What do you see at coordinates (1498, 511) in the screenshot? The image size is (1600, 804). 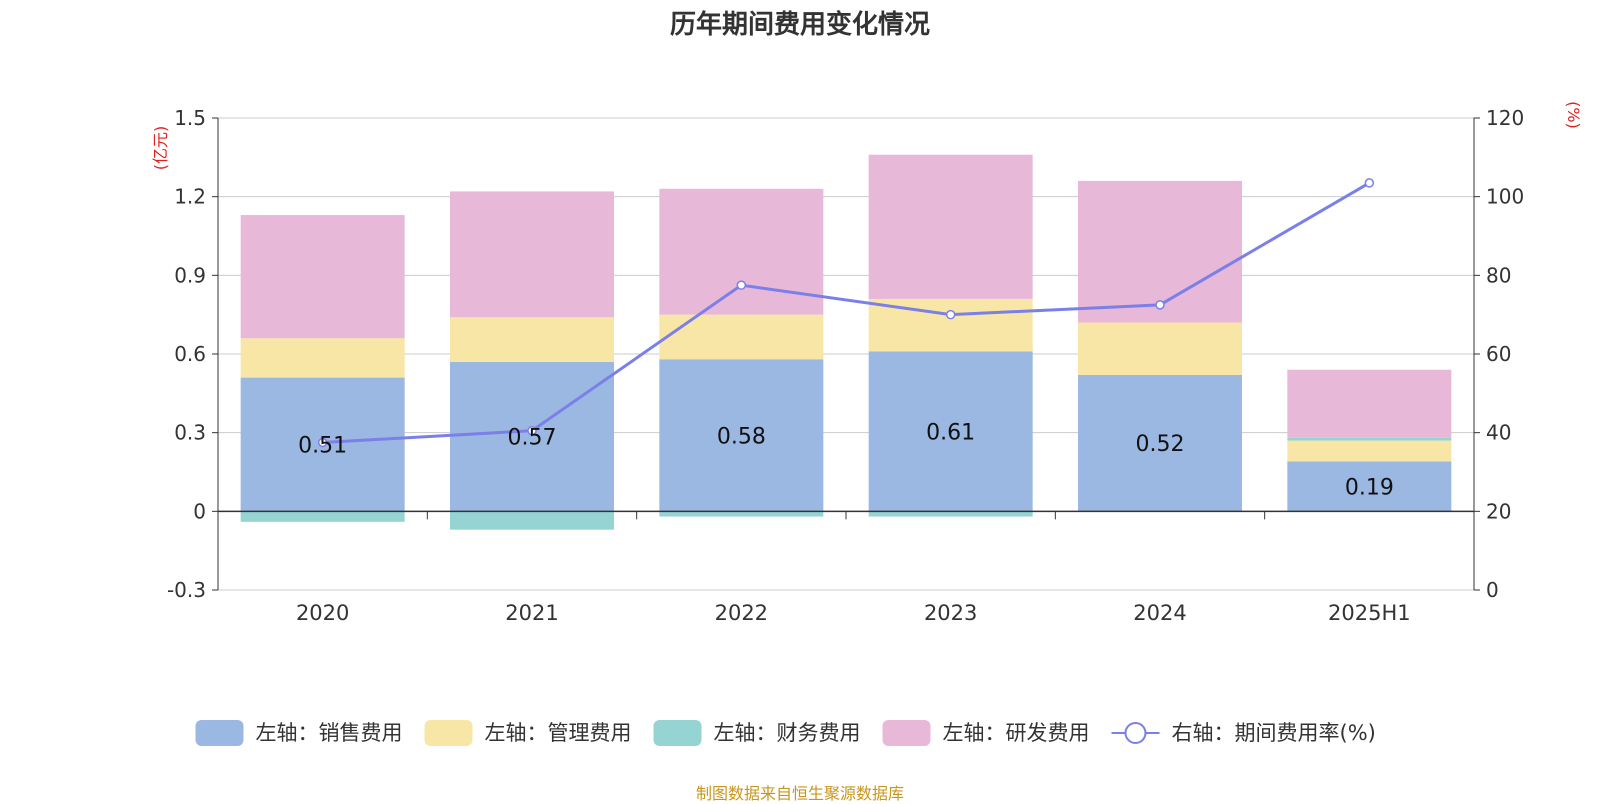 I see `right-axis-tick-label: 20` at bounding box center [1498, 511].